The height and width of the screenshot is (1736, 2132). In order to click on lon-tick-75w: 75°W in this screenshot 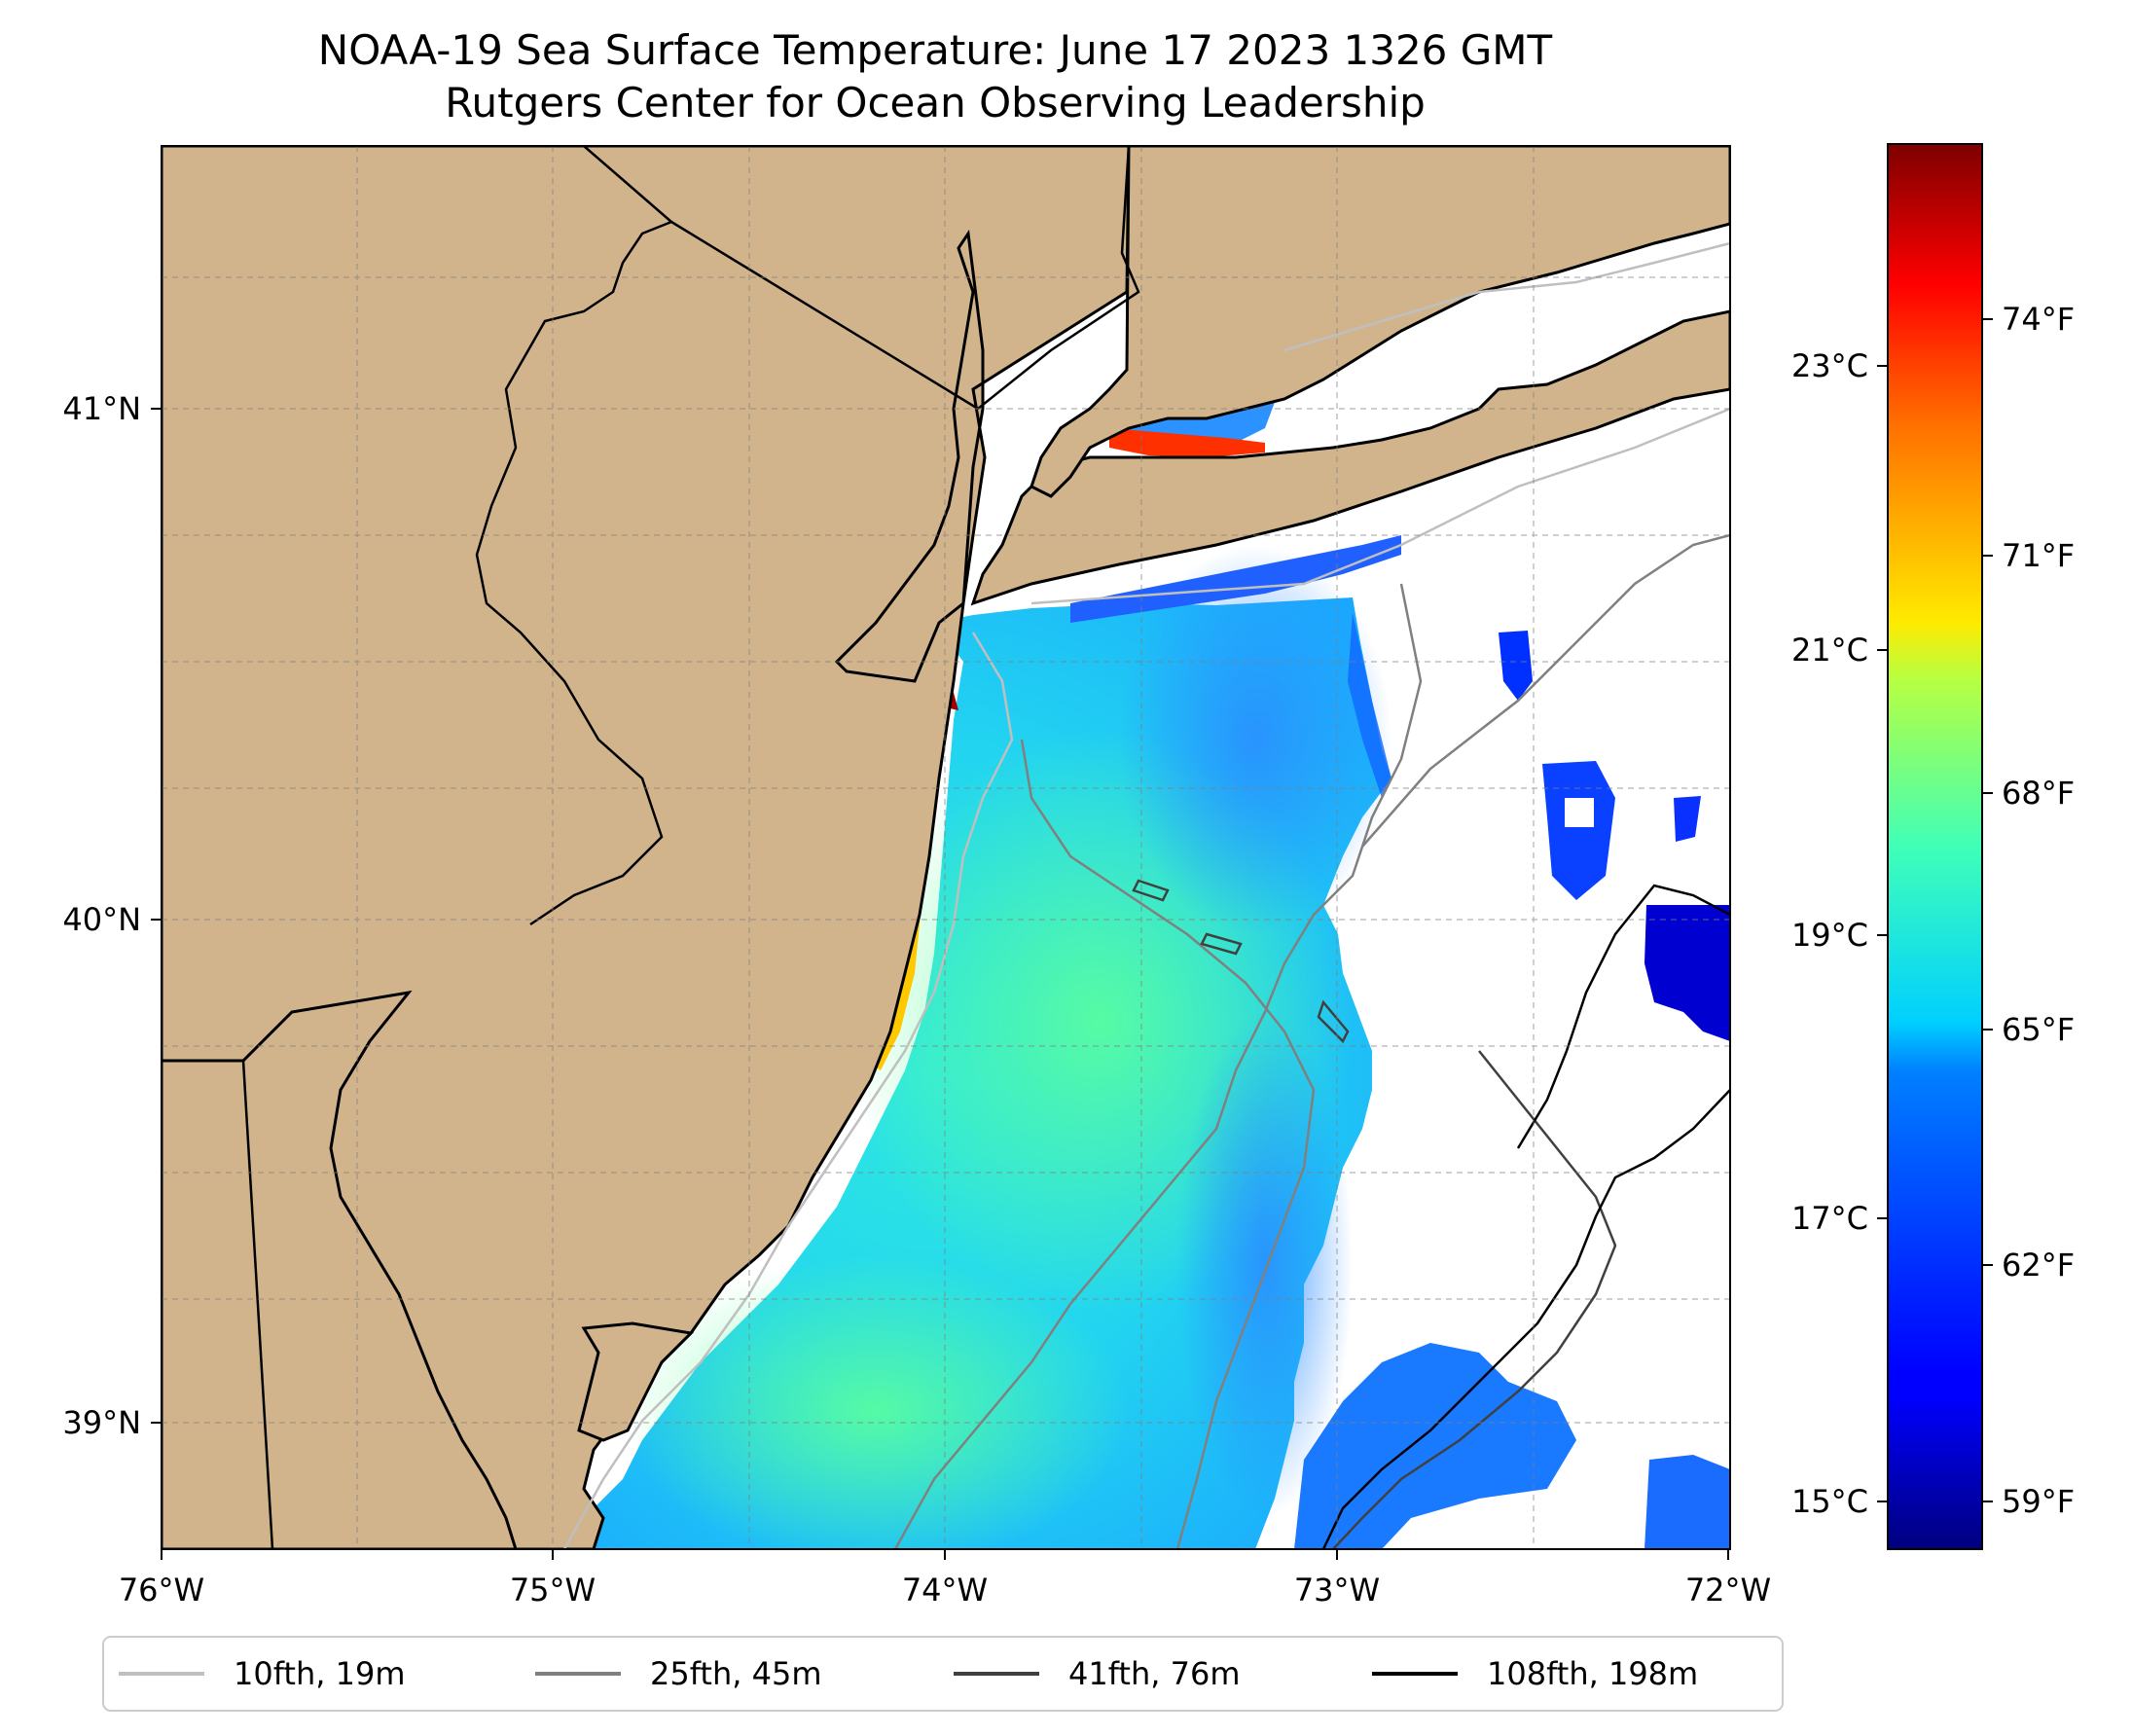, I will do `click(553, 1591)`.